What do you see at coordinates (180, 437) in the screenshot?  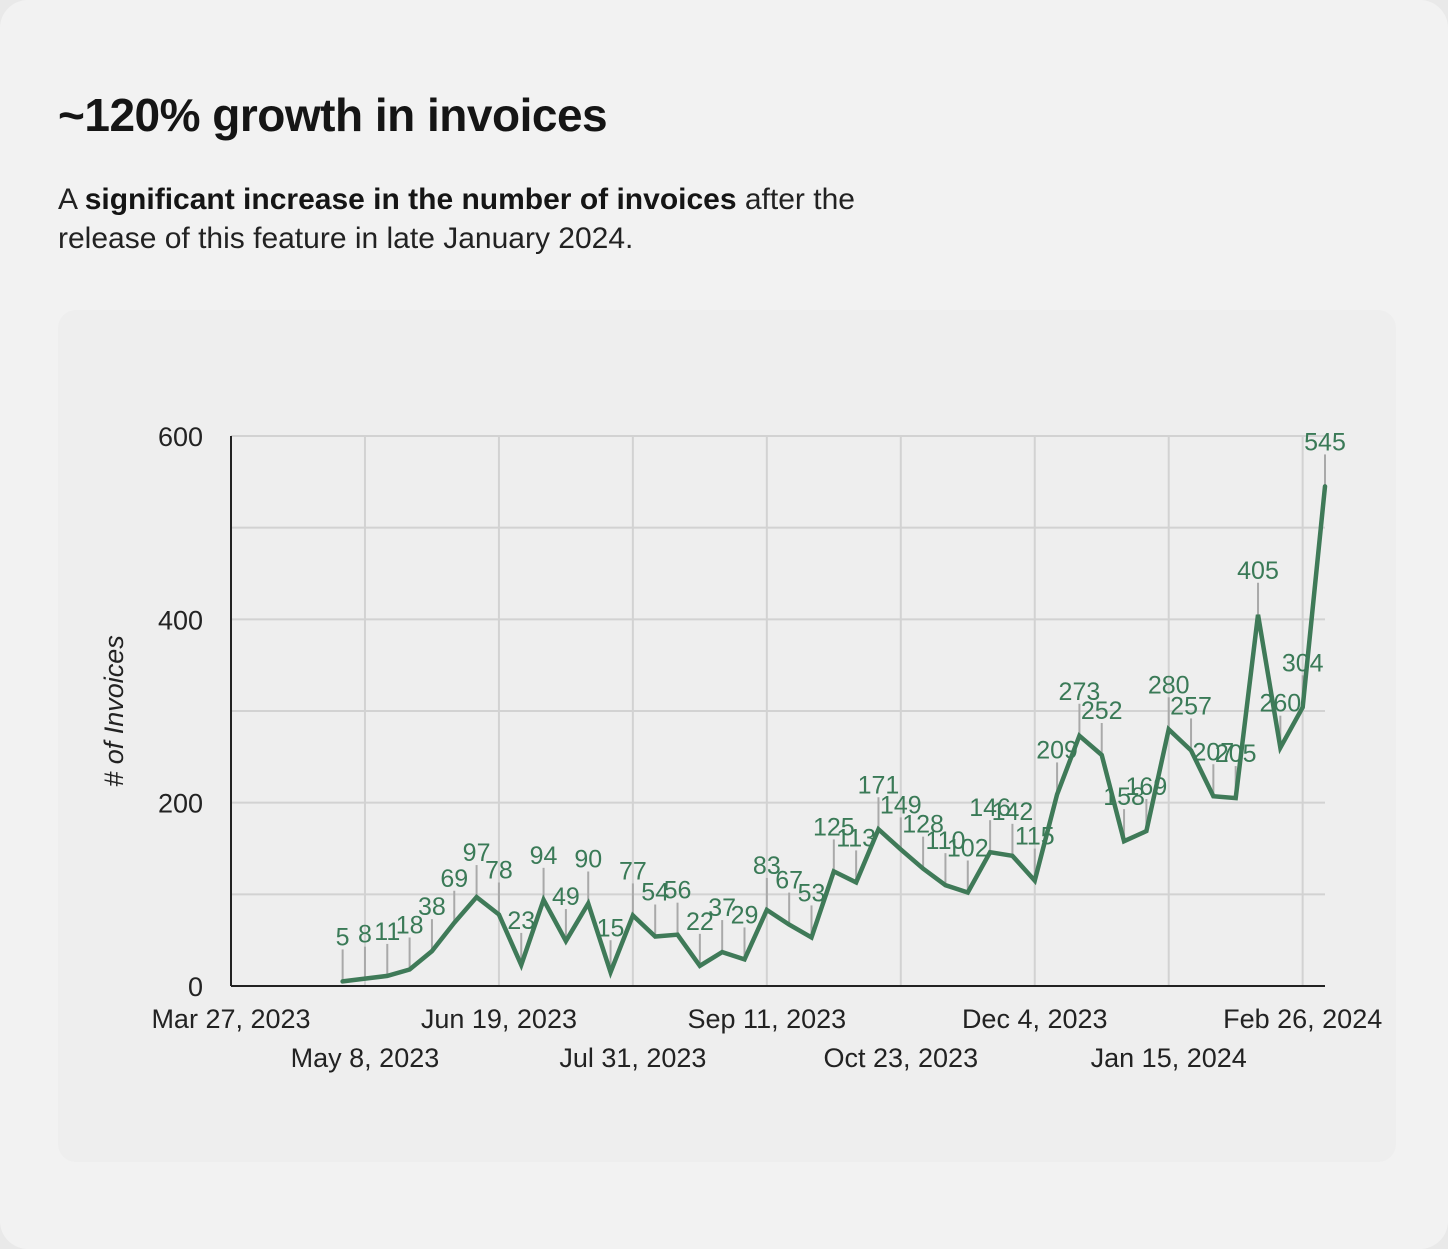 I see `y-tick-label: 600` at bounding box center [180, 437].